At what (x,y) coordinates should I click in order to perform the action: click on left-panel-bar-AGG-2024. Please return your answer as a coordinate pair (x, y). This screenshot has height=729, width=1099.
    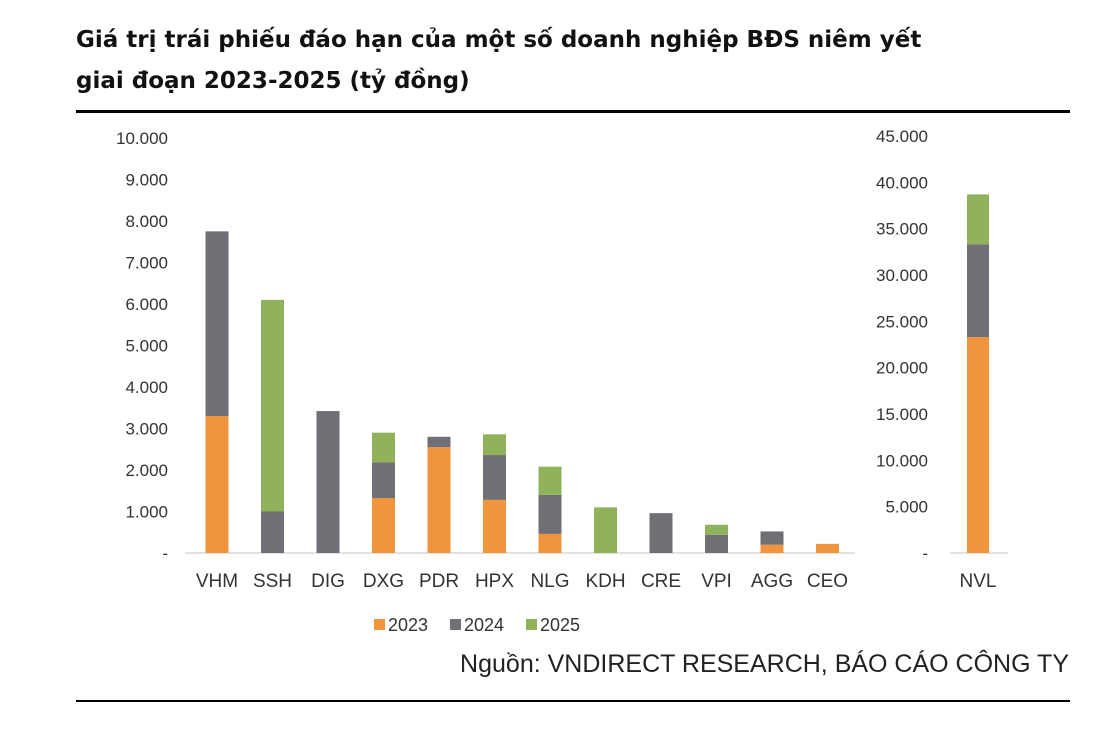
    Looking at the image, I should click on (772, 538).